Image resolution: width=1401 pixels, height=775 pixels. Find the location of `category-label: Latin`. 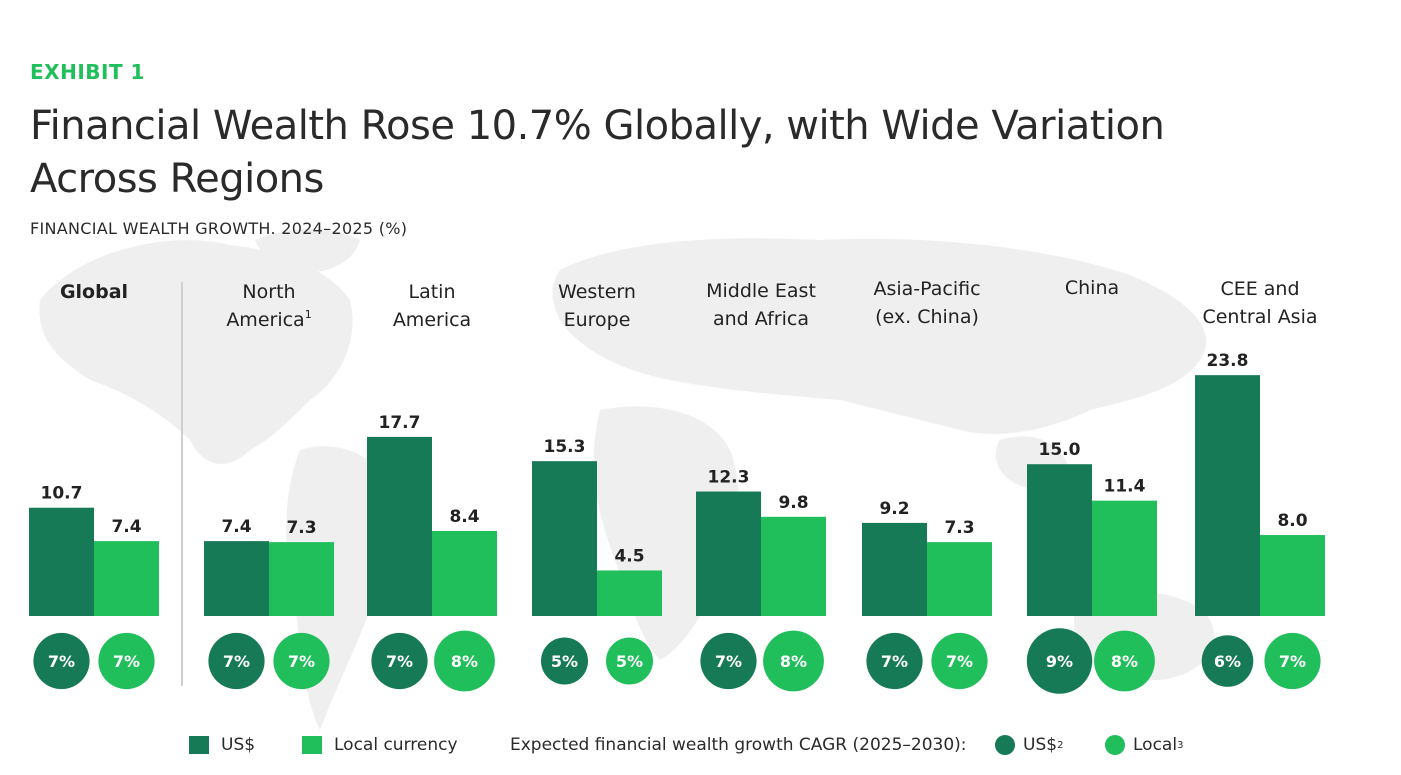

category-label: Latin is located at coordinates (432, 292).